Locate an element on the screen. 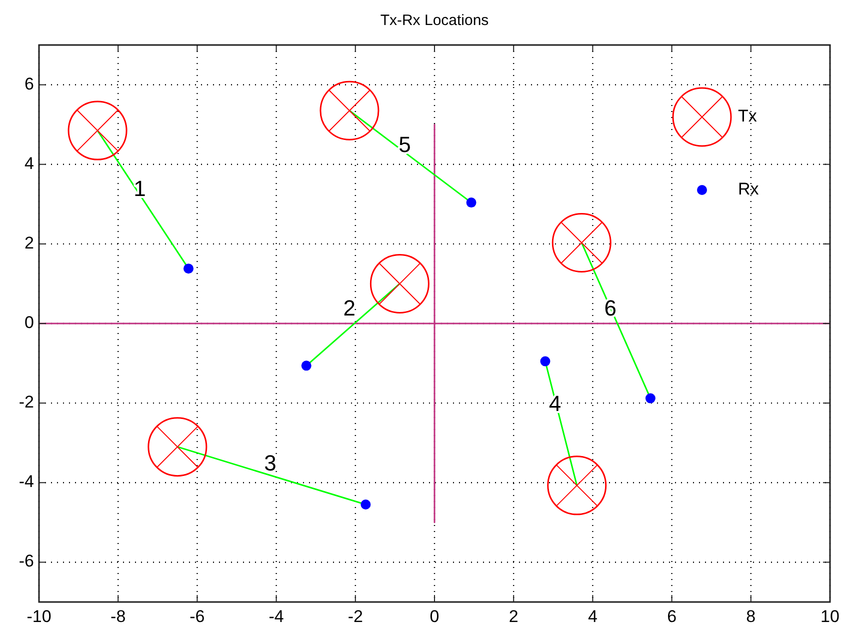 The width and height of the screenshot is (850, 641). annotation: 5 is located at coordinates (404, 145).